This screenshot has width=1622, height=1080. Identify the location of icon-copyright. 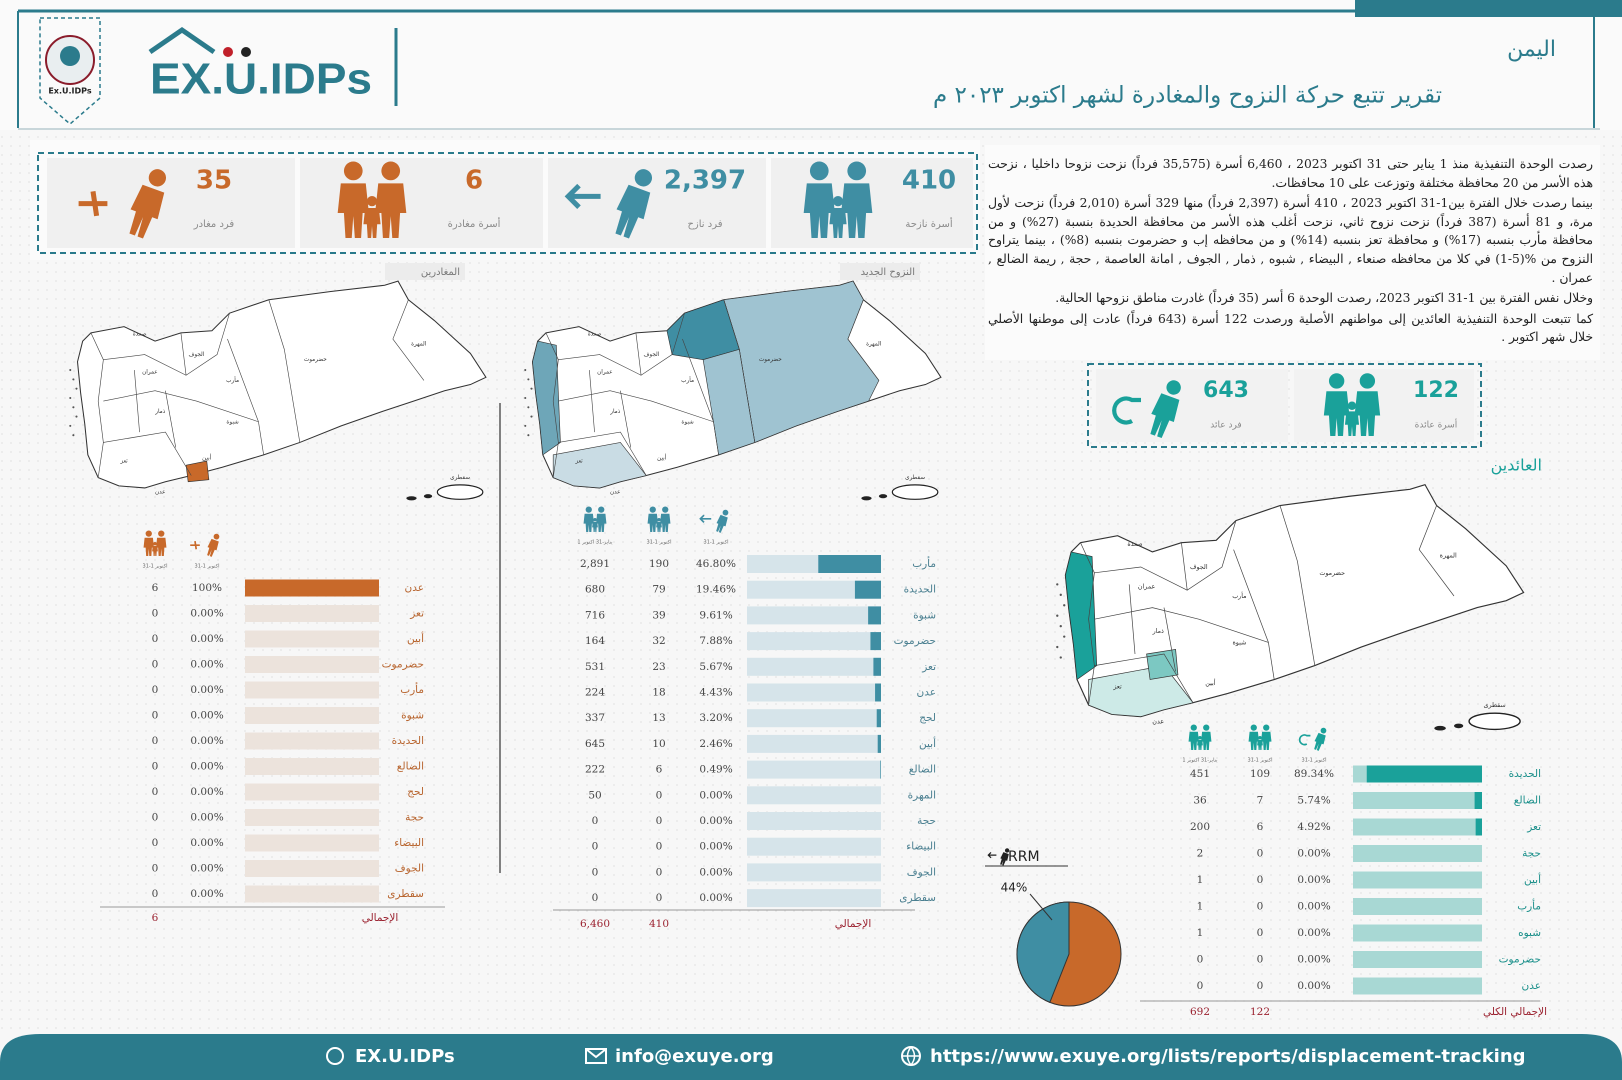
(335, 1056).